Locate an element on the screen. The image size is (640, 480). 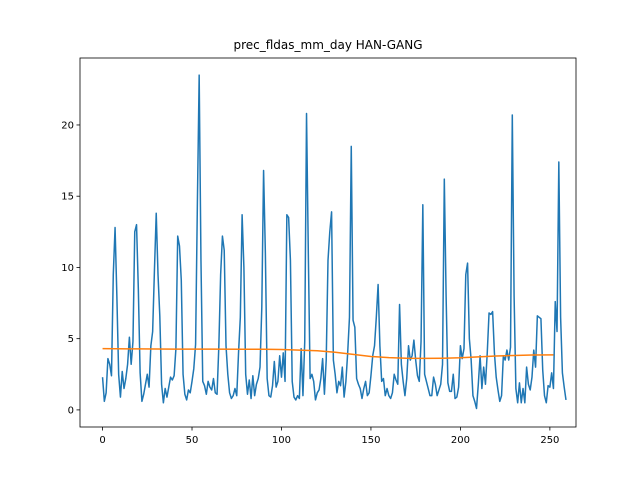
y-tick-label: 20 is located at coordinates (67, 125).